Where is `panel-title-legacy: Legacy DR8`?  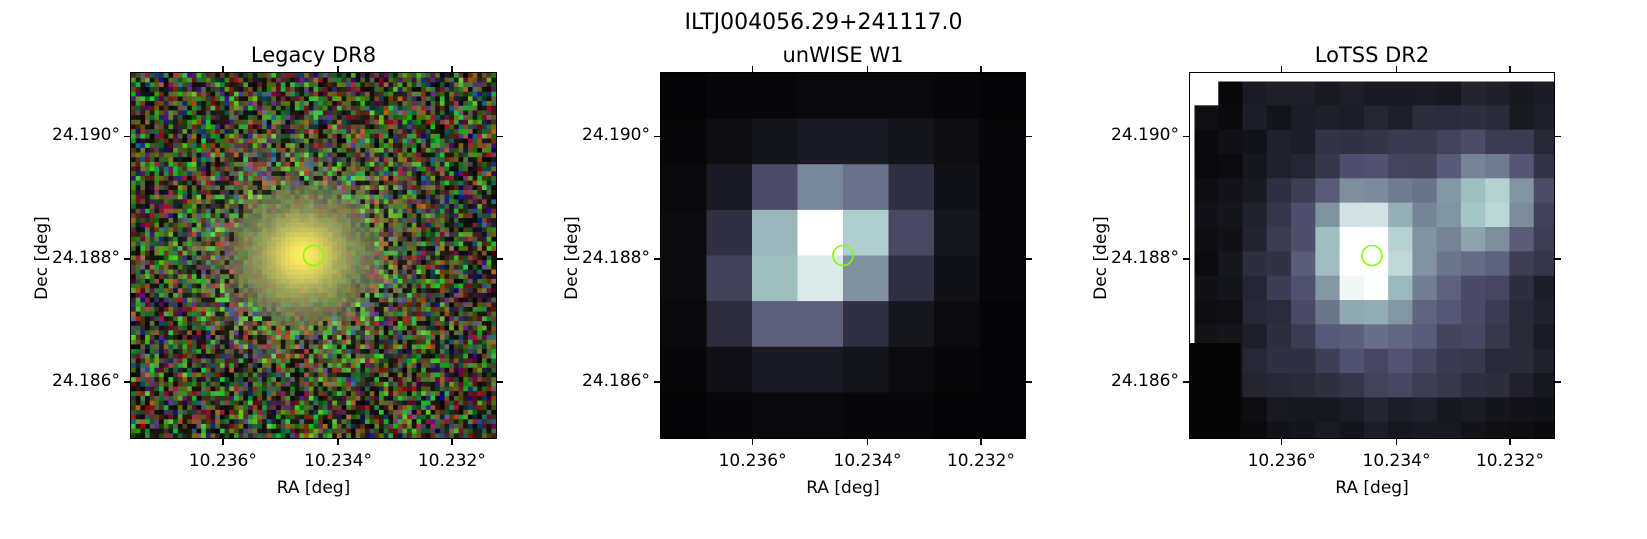
panel-title-legacy: Legacy DR8 is located at coordinates (313, 55).